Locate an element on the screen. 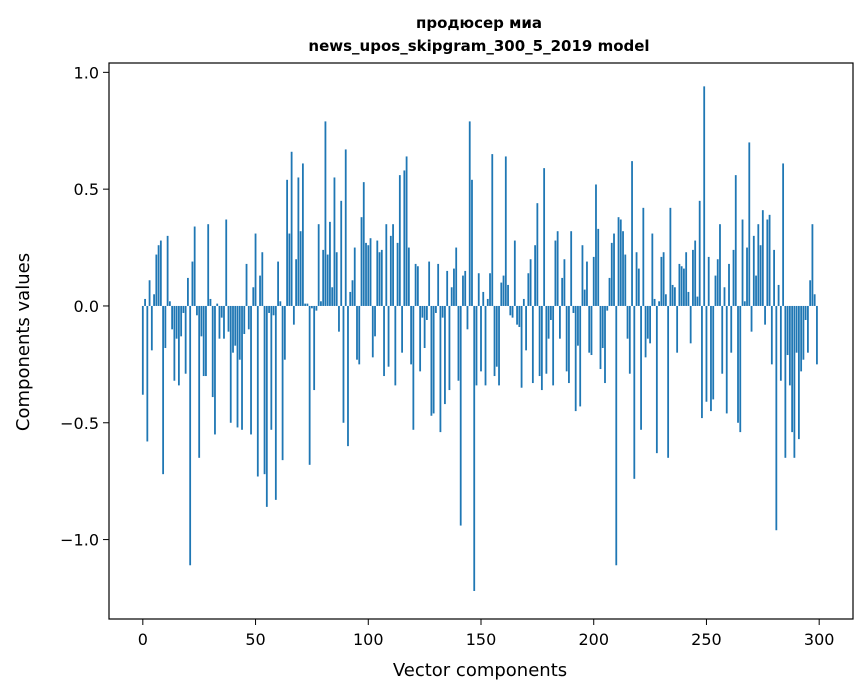 This screenshot has height=696, width=867. x-tick-label: 200 is located at coordinates (593, 639).